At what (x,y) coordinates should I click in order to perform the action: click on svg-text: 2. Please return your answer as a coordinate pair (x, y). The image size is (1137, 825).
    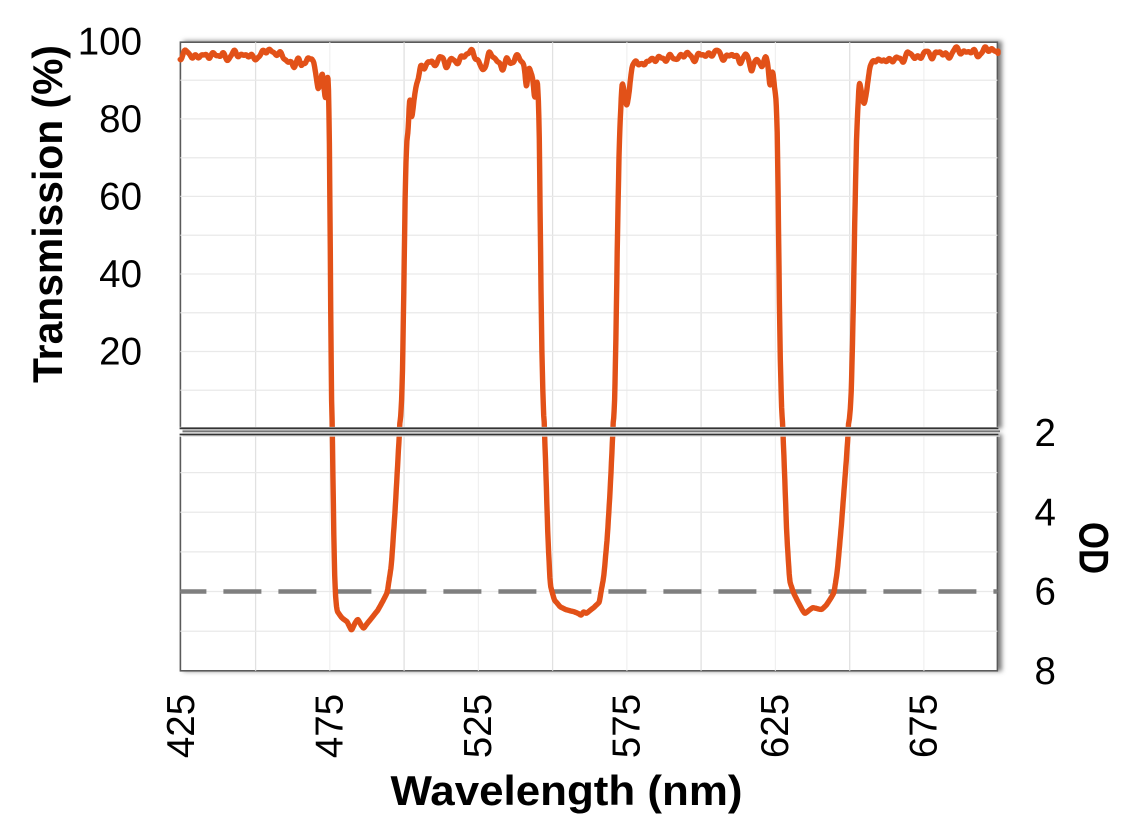
    Looking at the image, I should click on (1045, 433).